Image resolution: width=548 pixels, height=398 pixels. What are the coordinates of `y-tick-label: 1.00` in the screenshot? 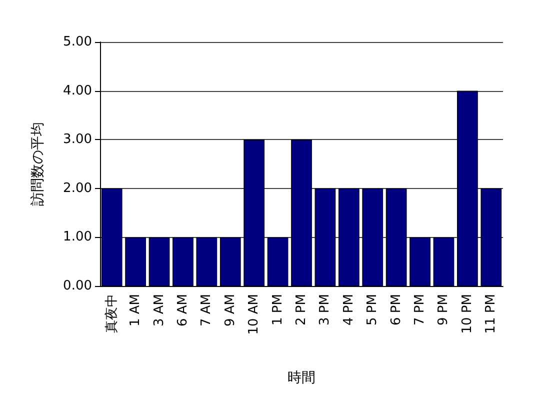 It's located at (77, 237).